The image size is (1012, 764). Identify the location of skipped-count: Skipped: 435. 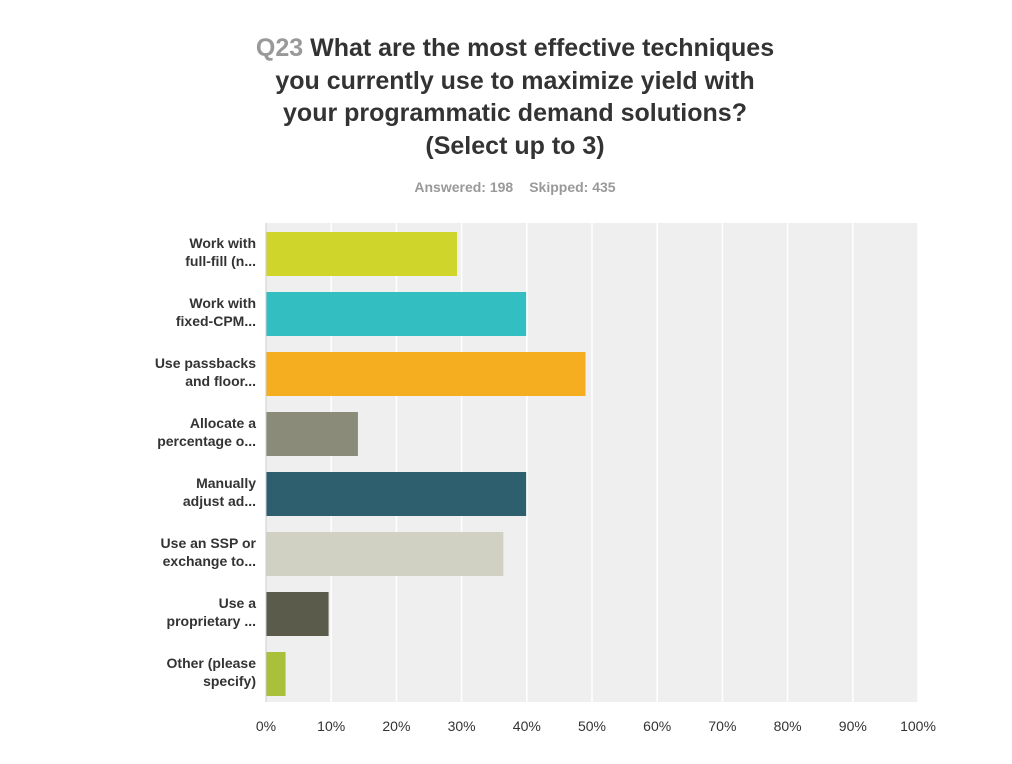
(572, 187).